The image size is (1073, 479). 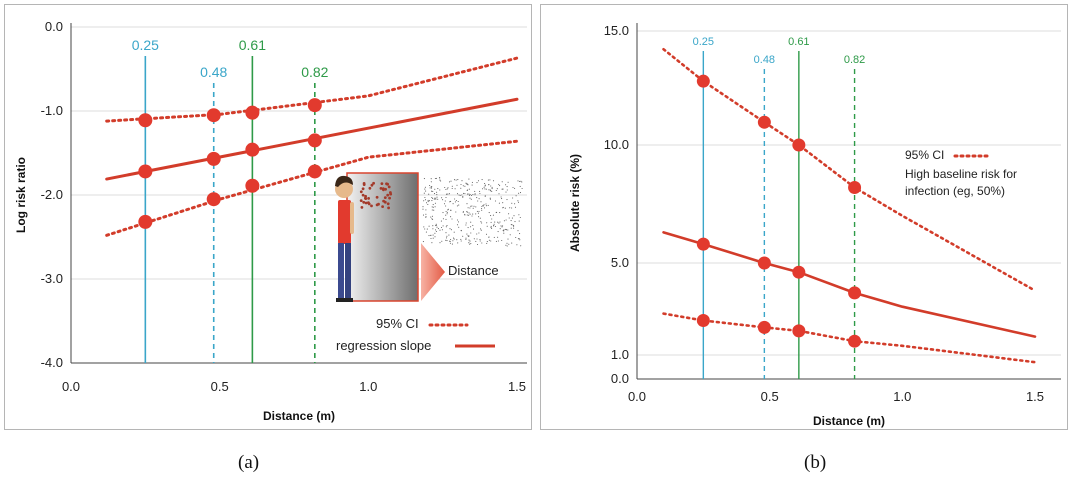 What do you see at coordinates (344, 238) in the screenshot?
I see `person-figure-icon` at bounding box center [344, 238].